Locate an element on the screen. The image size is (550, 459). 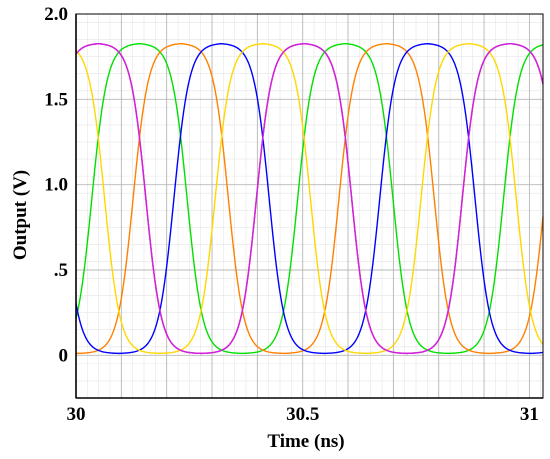
x-tick-label: 30 is located at coordinates (76, 414).